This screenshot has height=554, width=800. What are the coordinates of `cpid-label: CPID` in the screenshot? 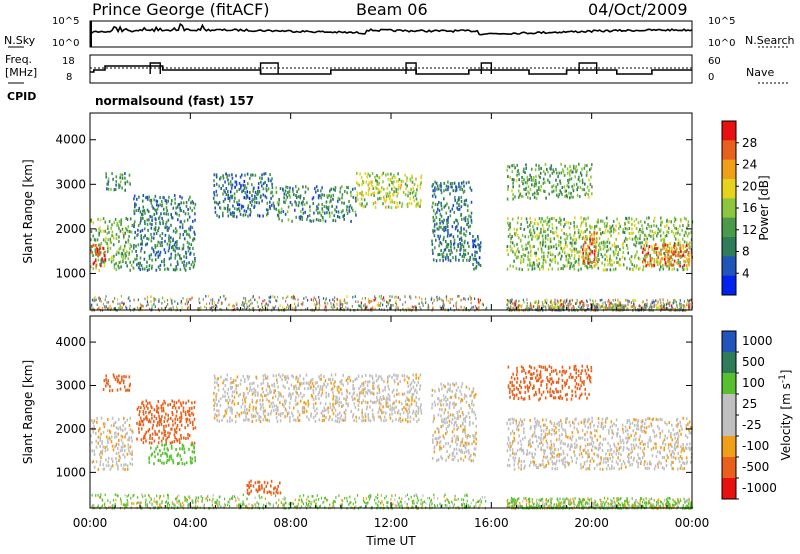 It's located at (22, 96).